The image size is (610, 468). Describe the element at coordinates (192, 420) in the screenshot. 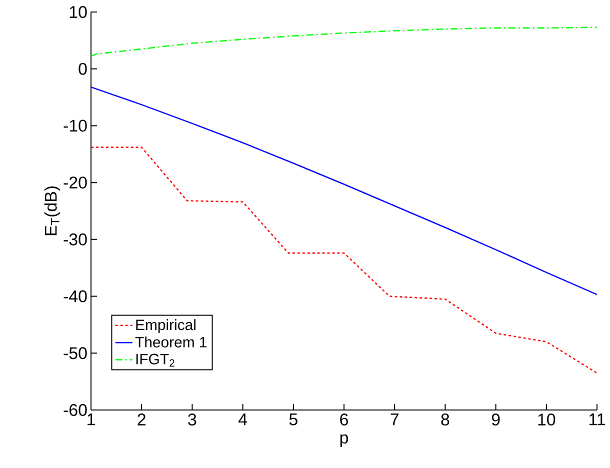

I see `x-tick-label: 3` at that location.